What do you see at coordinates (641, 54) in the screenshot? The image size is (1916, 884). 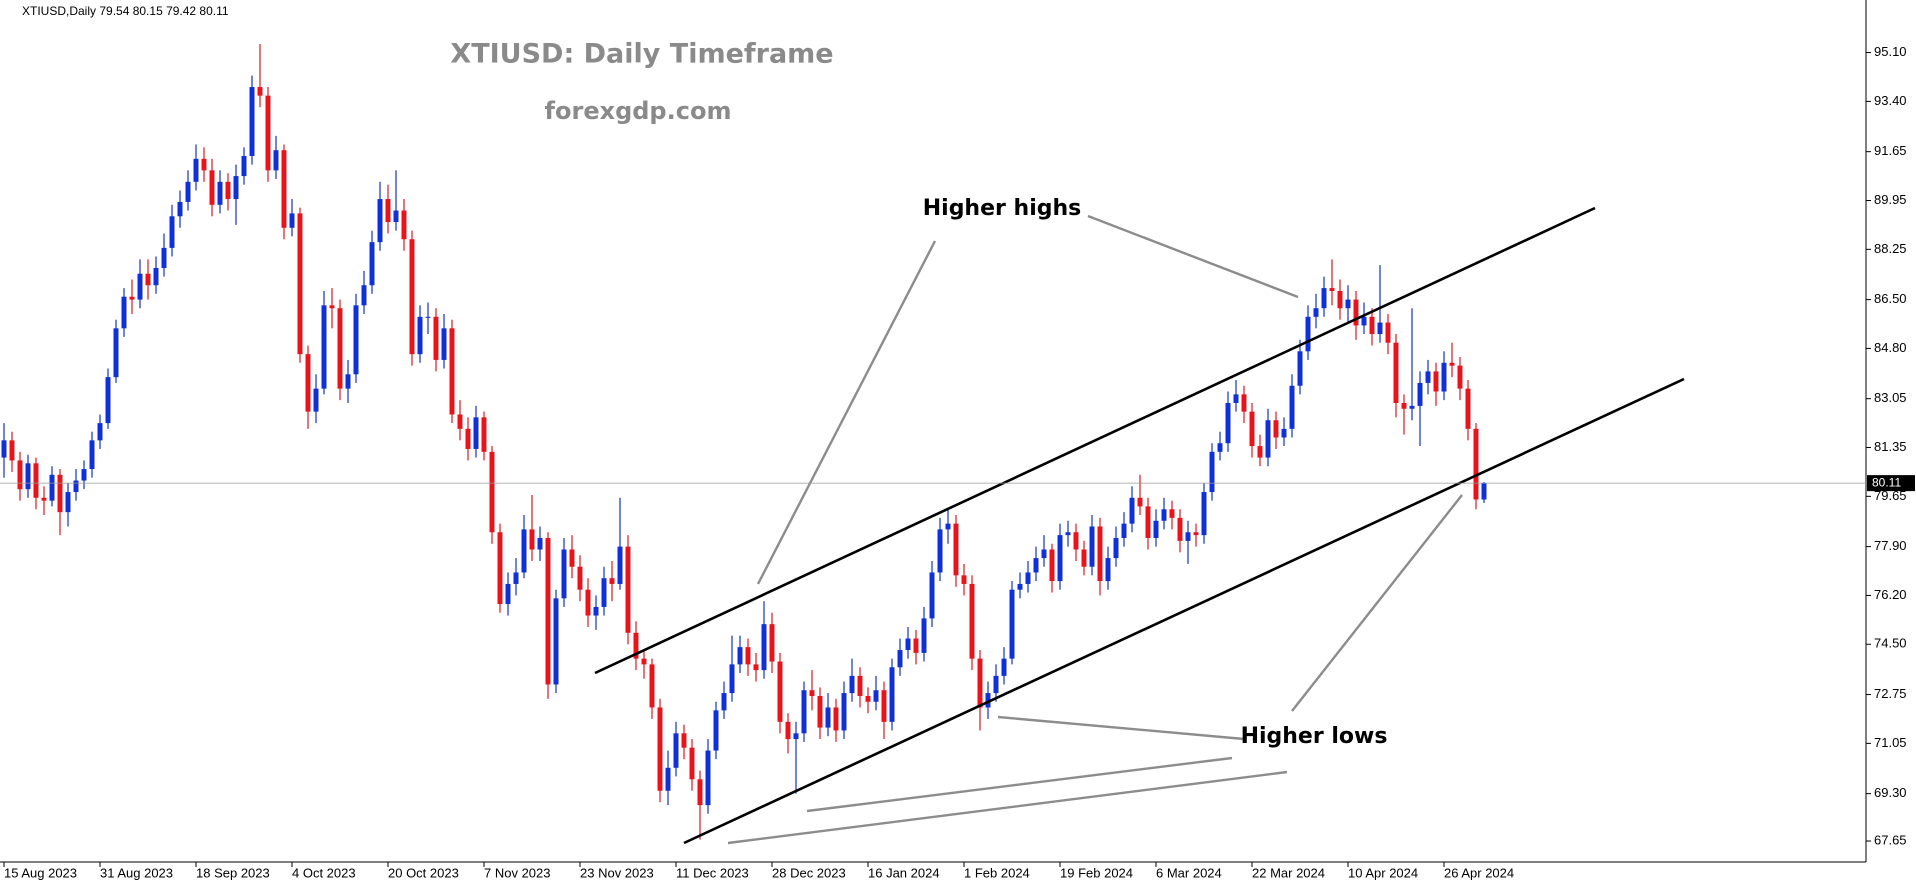 I see `chart-title: XTIUSD: Daily Timeframe` at bounding box center [641, 54].